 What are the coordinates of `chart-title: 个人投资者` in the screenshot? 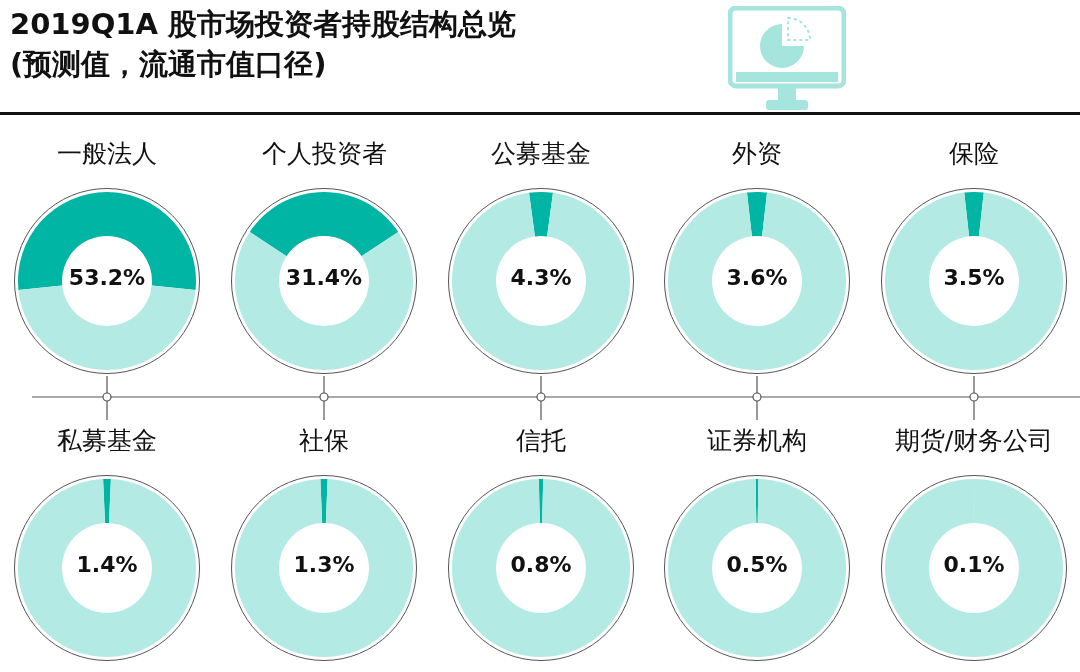 It's located at (324, 153).